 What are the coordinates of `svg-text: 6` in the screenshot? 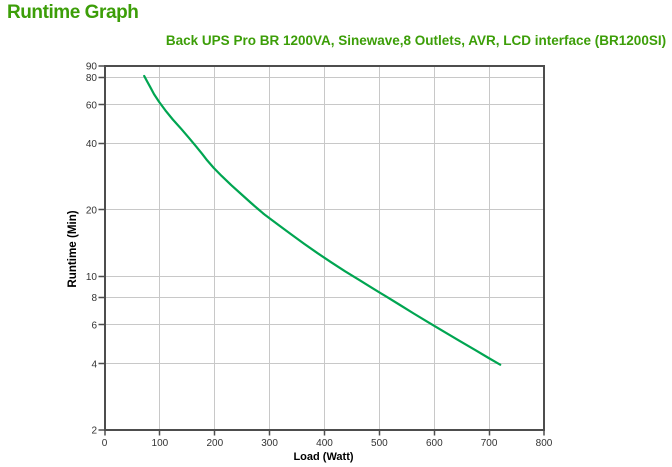 It's located at (94, 326).